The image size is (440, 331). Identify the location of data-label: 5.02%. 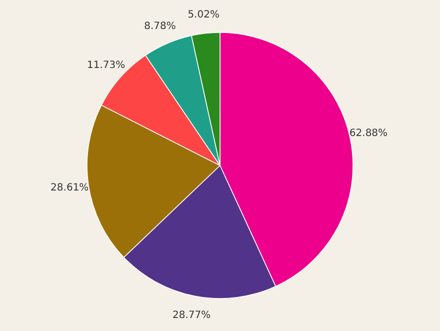
(204, 14).